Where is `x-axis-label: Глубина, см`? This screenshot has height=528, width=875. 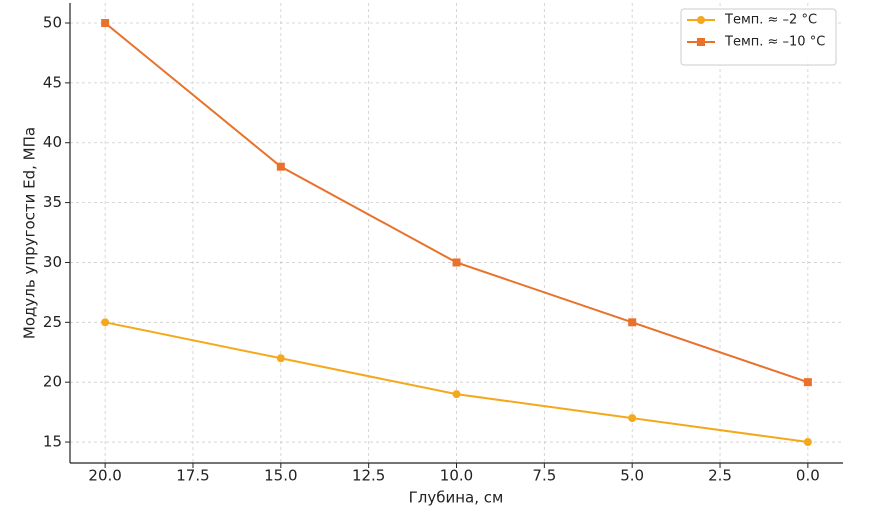 x-axis-label: Глубина, см is located at coordinates (456, 498).